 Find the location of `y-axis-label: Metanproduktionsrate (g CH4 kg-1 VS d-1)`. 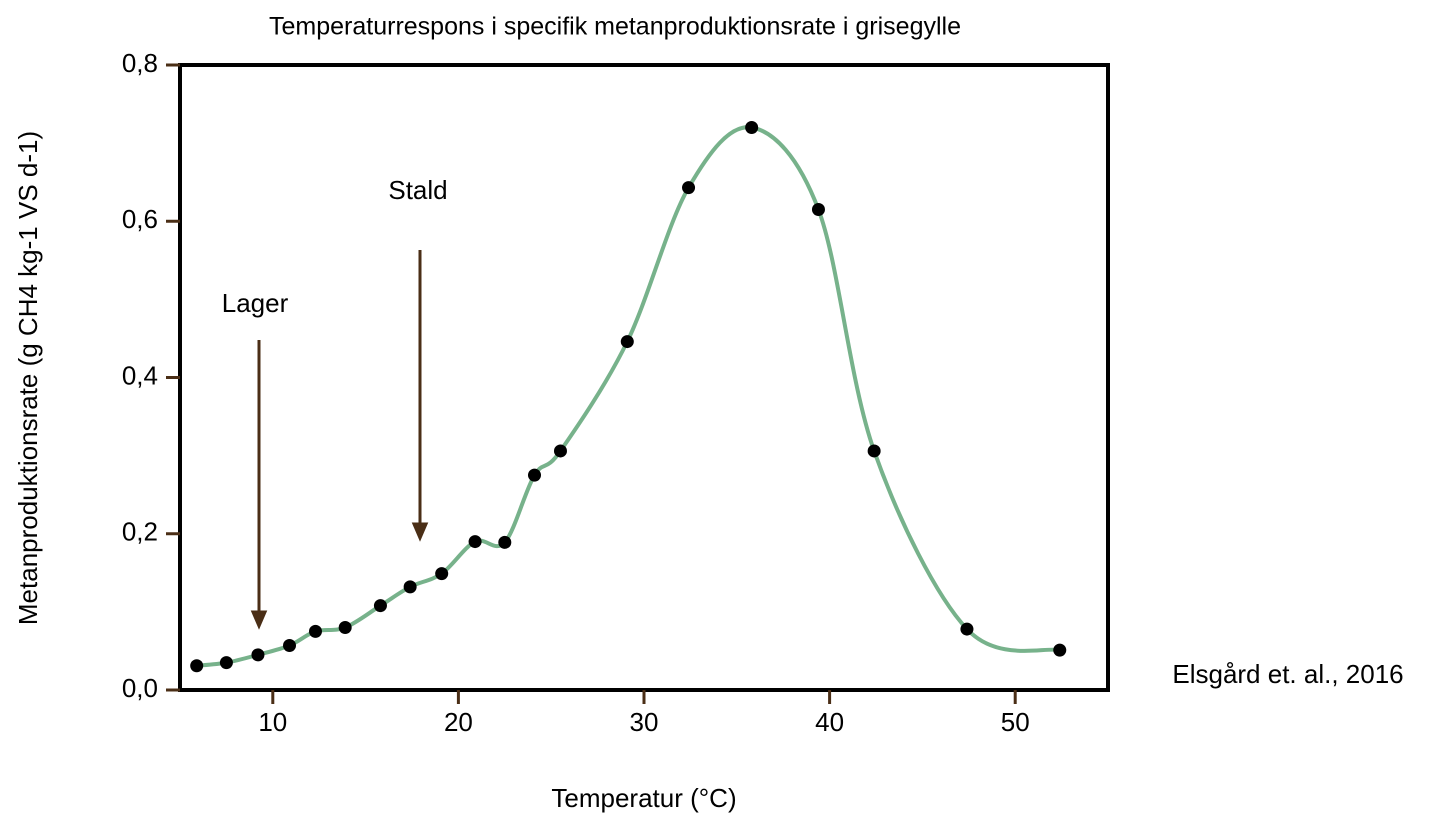

y-axis-label: Metanproduktionsrate (g CH4 kg-1 VS d-1) is located at coordinates (28, 378).